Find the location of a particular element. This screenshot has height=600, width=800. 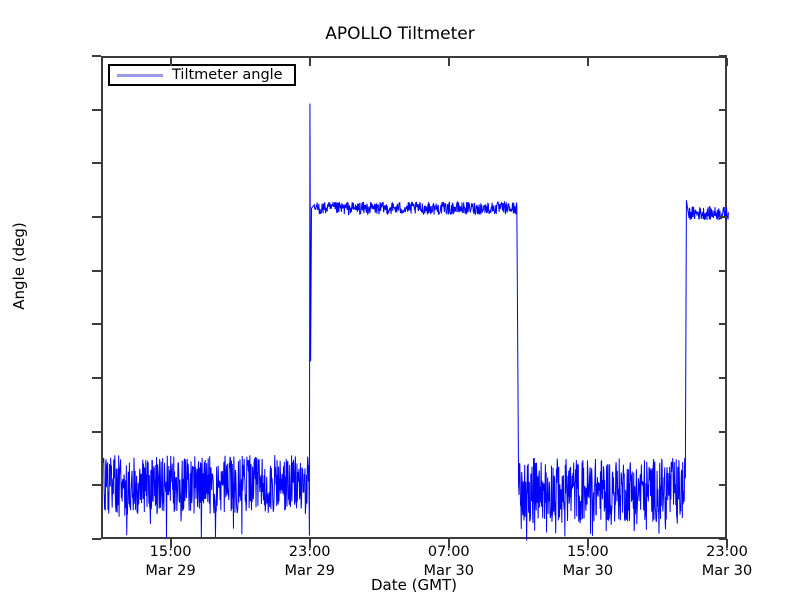

legend: Tiltmeter angle is located at coordinates (202, 75).